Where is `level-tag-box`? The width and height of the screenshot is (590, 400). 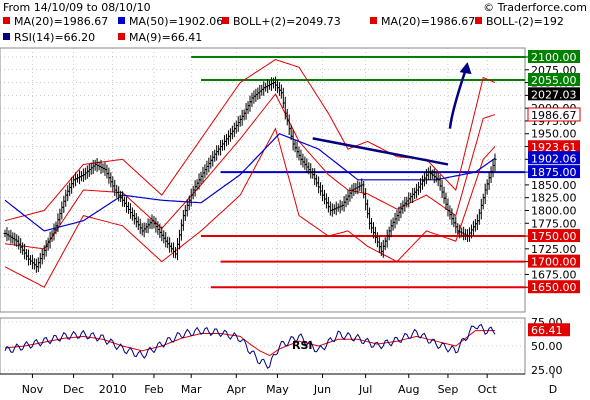 level-tag-box is located at coordinates (554, 172).